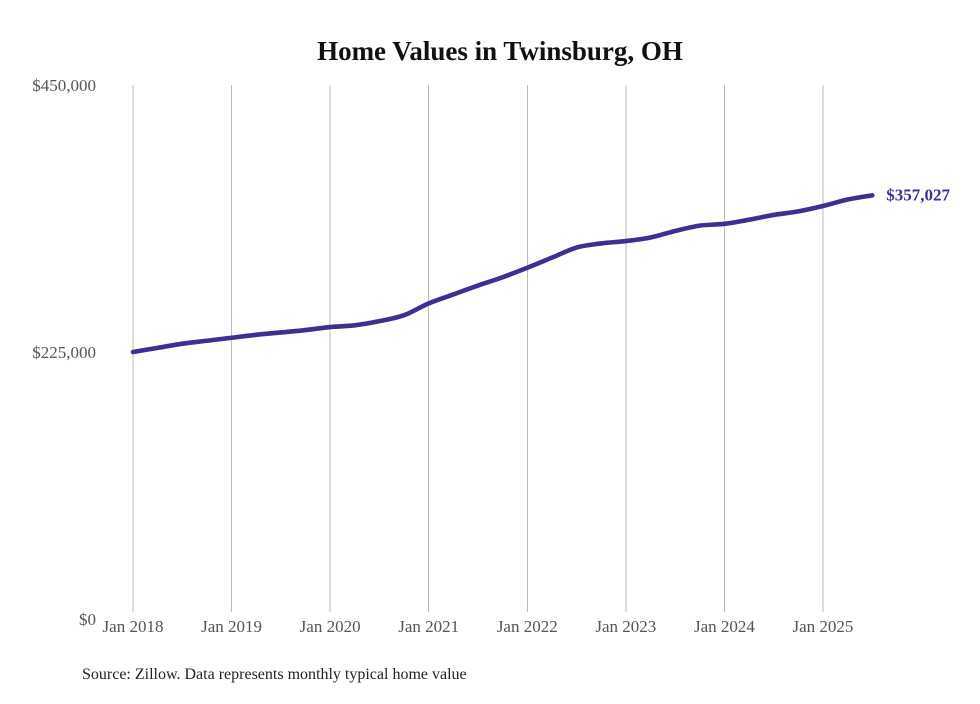 The image size is (980, 704). What do you see at coordinates (724, 626) in the screenshot?
I see `x-axis-tick-label: Jan 2024` at bounding box center [724, 626].